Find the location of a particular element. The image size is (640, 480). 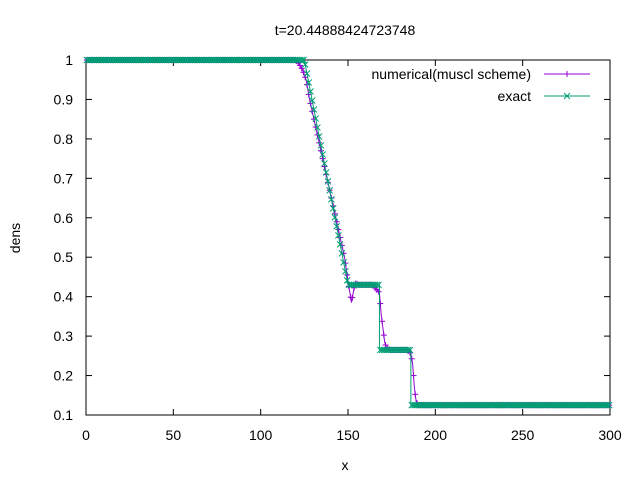

x-tick-label: 200 is located at coordinates (436, 435).